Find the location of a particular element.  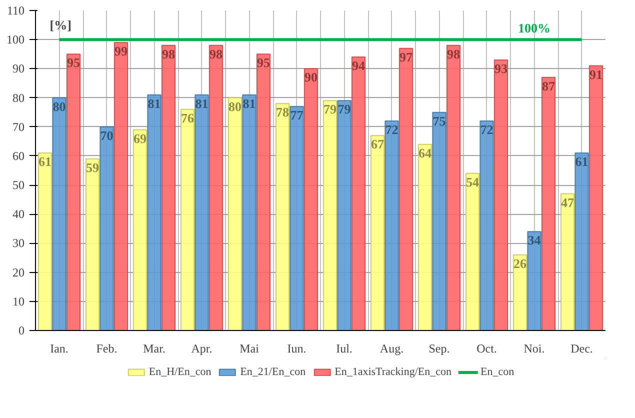

y-tick-label: 60 is located at coordinates (18, 155).